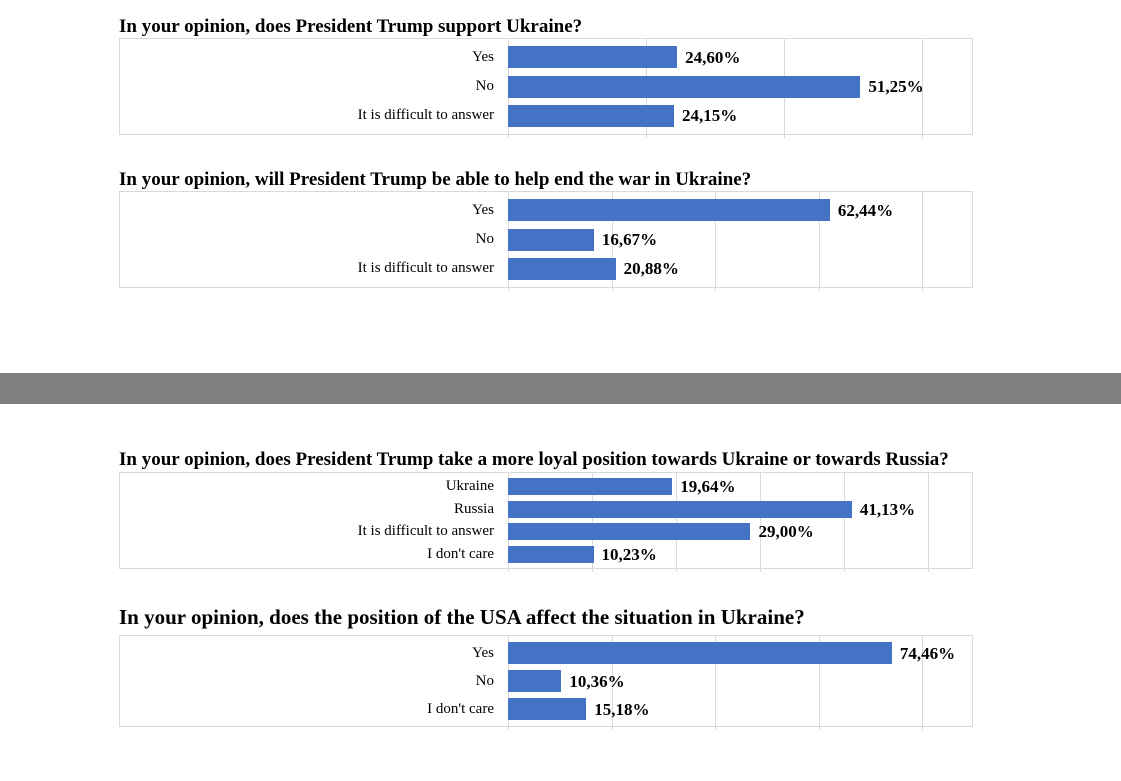 The image size is (1121, 781). Describe the element at coordinates (651, 269) in the screenshot. I see `data-label: 20,88%` at that location.